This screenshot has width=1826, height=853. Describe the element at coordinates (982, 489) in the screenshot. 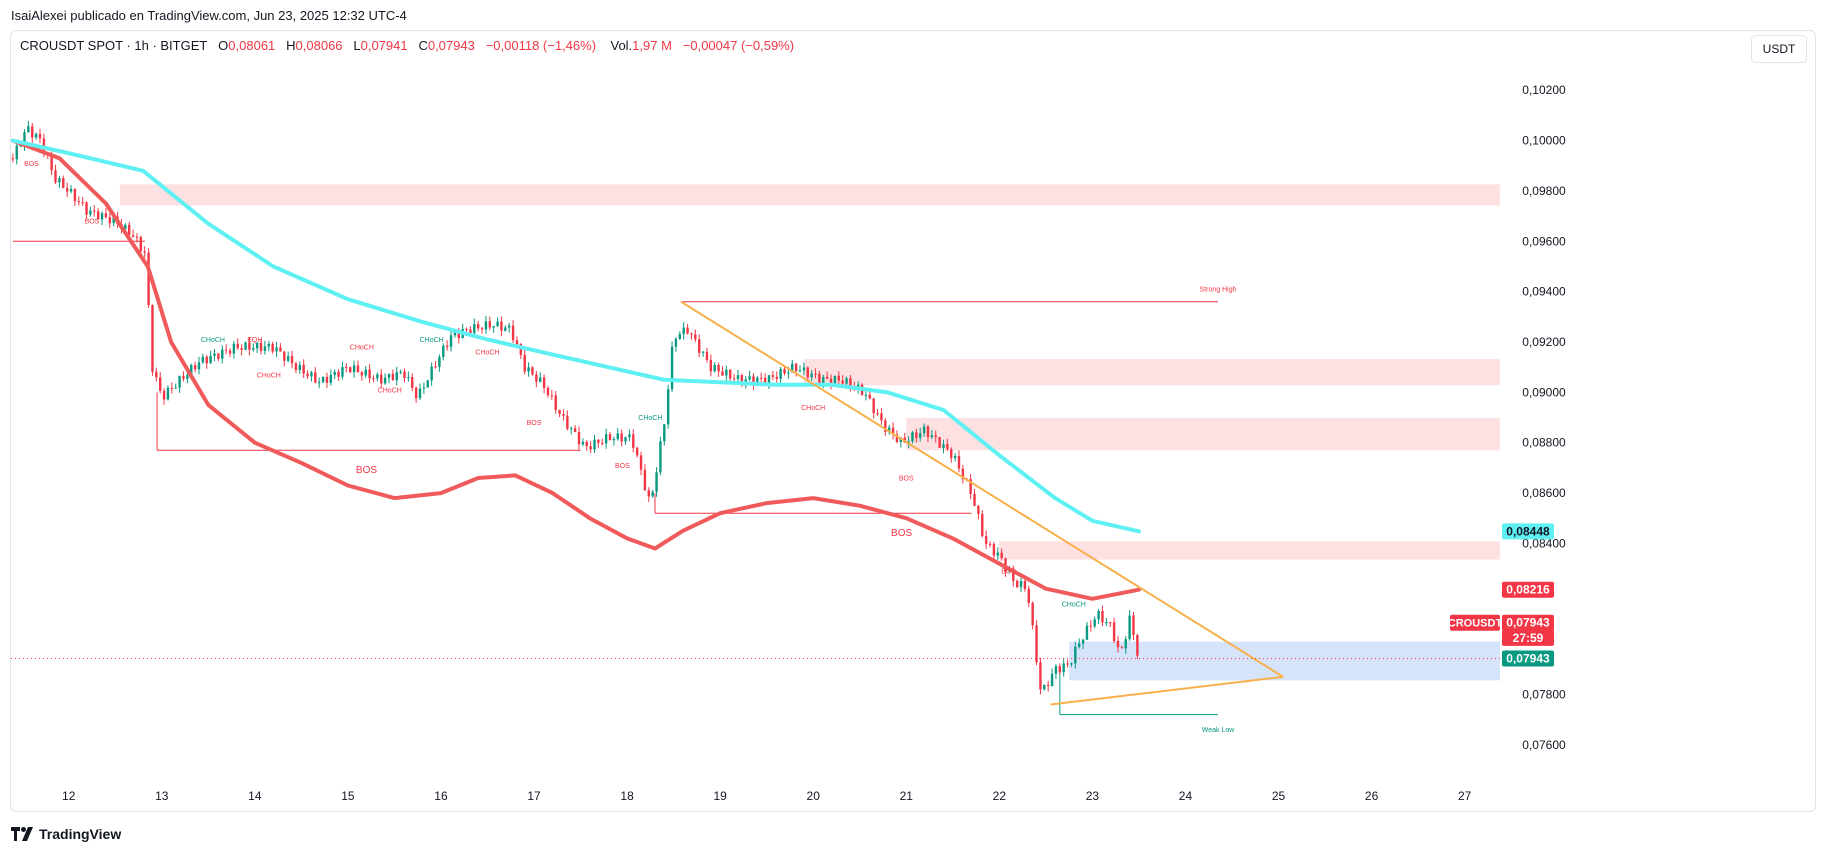

I see `descending-trendline` at that location.